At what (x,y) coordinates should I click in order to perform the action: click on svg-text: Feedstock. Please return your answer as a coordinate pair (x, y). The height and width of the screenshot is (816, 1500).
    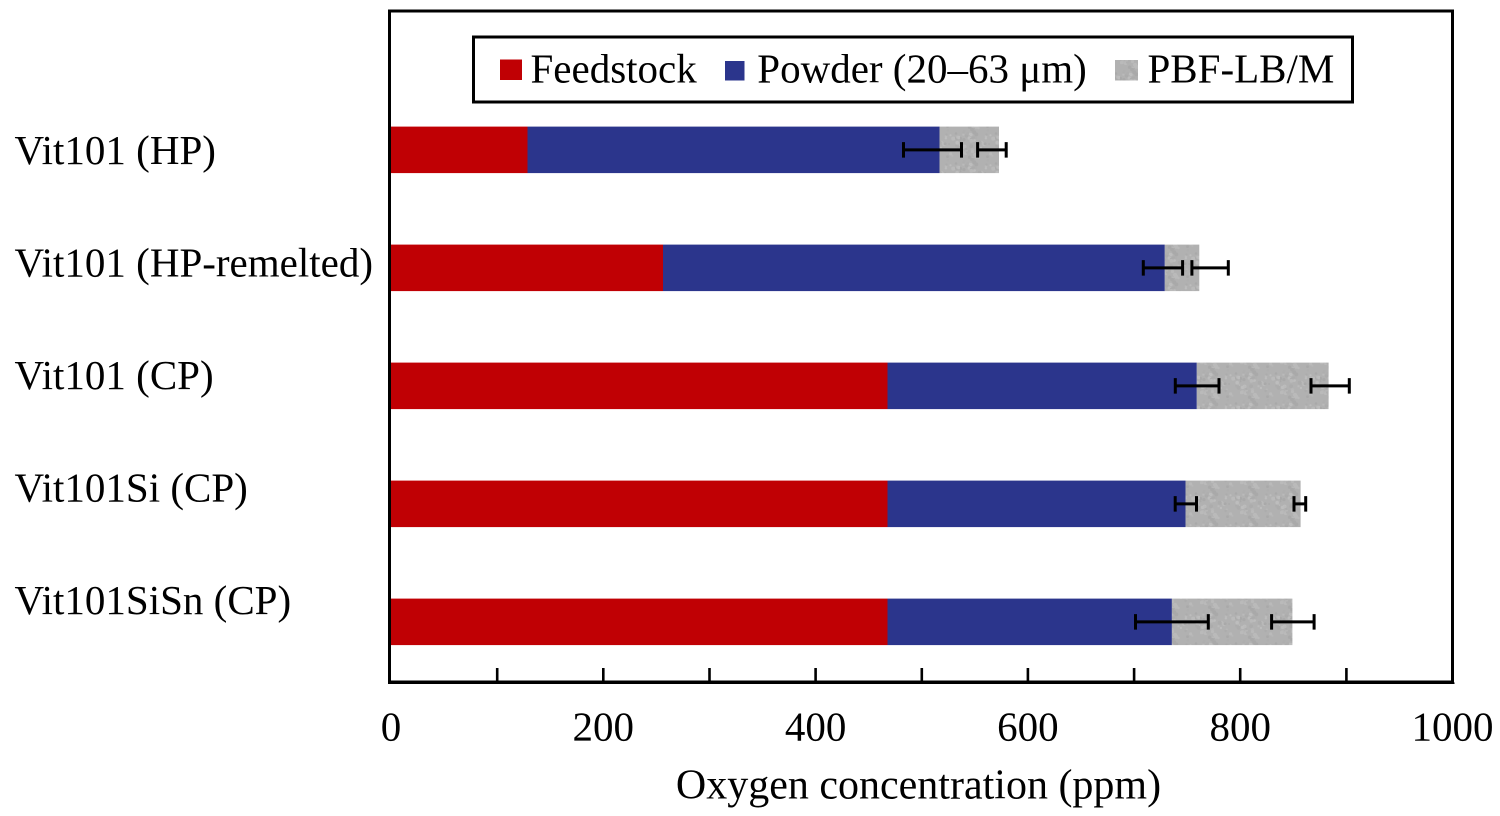
    Looking at the image, I should click on (614, 68).